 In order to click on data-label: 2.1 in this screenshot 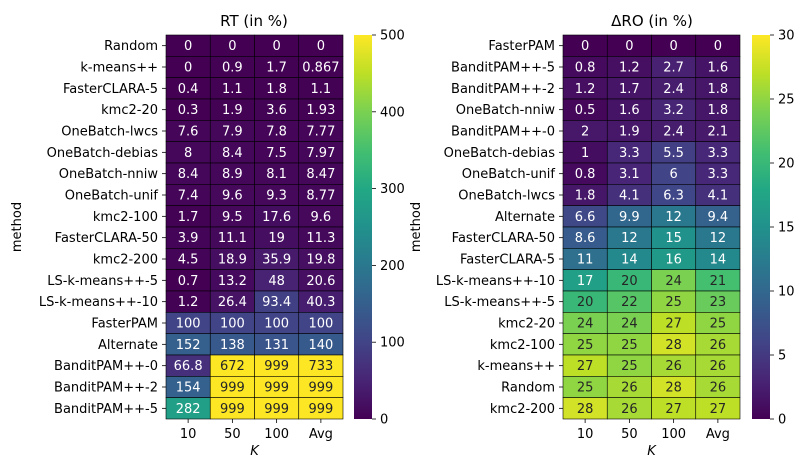, I will do `click(718, 132)`.